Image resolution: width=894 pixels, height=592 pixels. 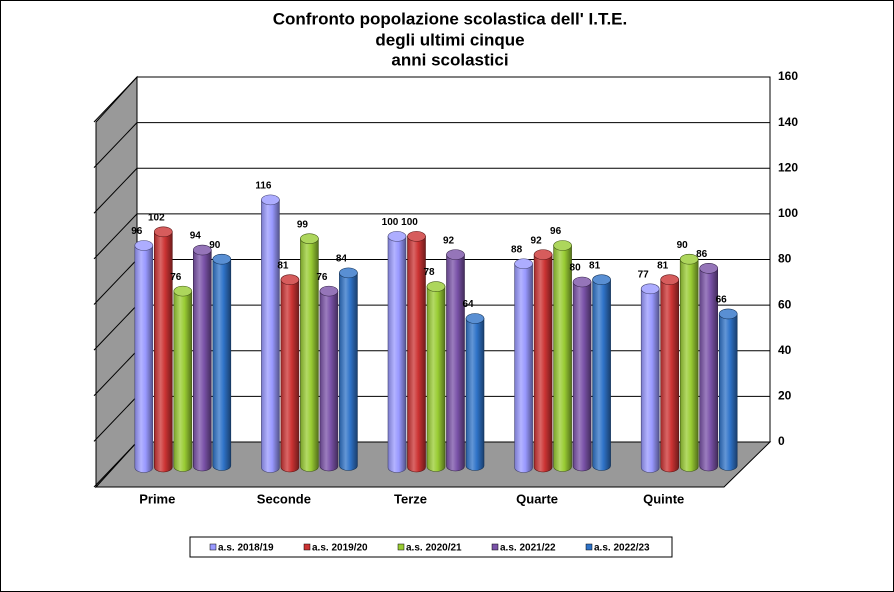 I want to click on legend-label: a.s. 2020/21, so click(x=434, y=548).